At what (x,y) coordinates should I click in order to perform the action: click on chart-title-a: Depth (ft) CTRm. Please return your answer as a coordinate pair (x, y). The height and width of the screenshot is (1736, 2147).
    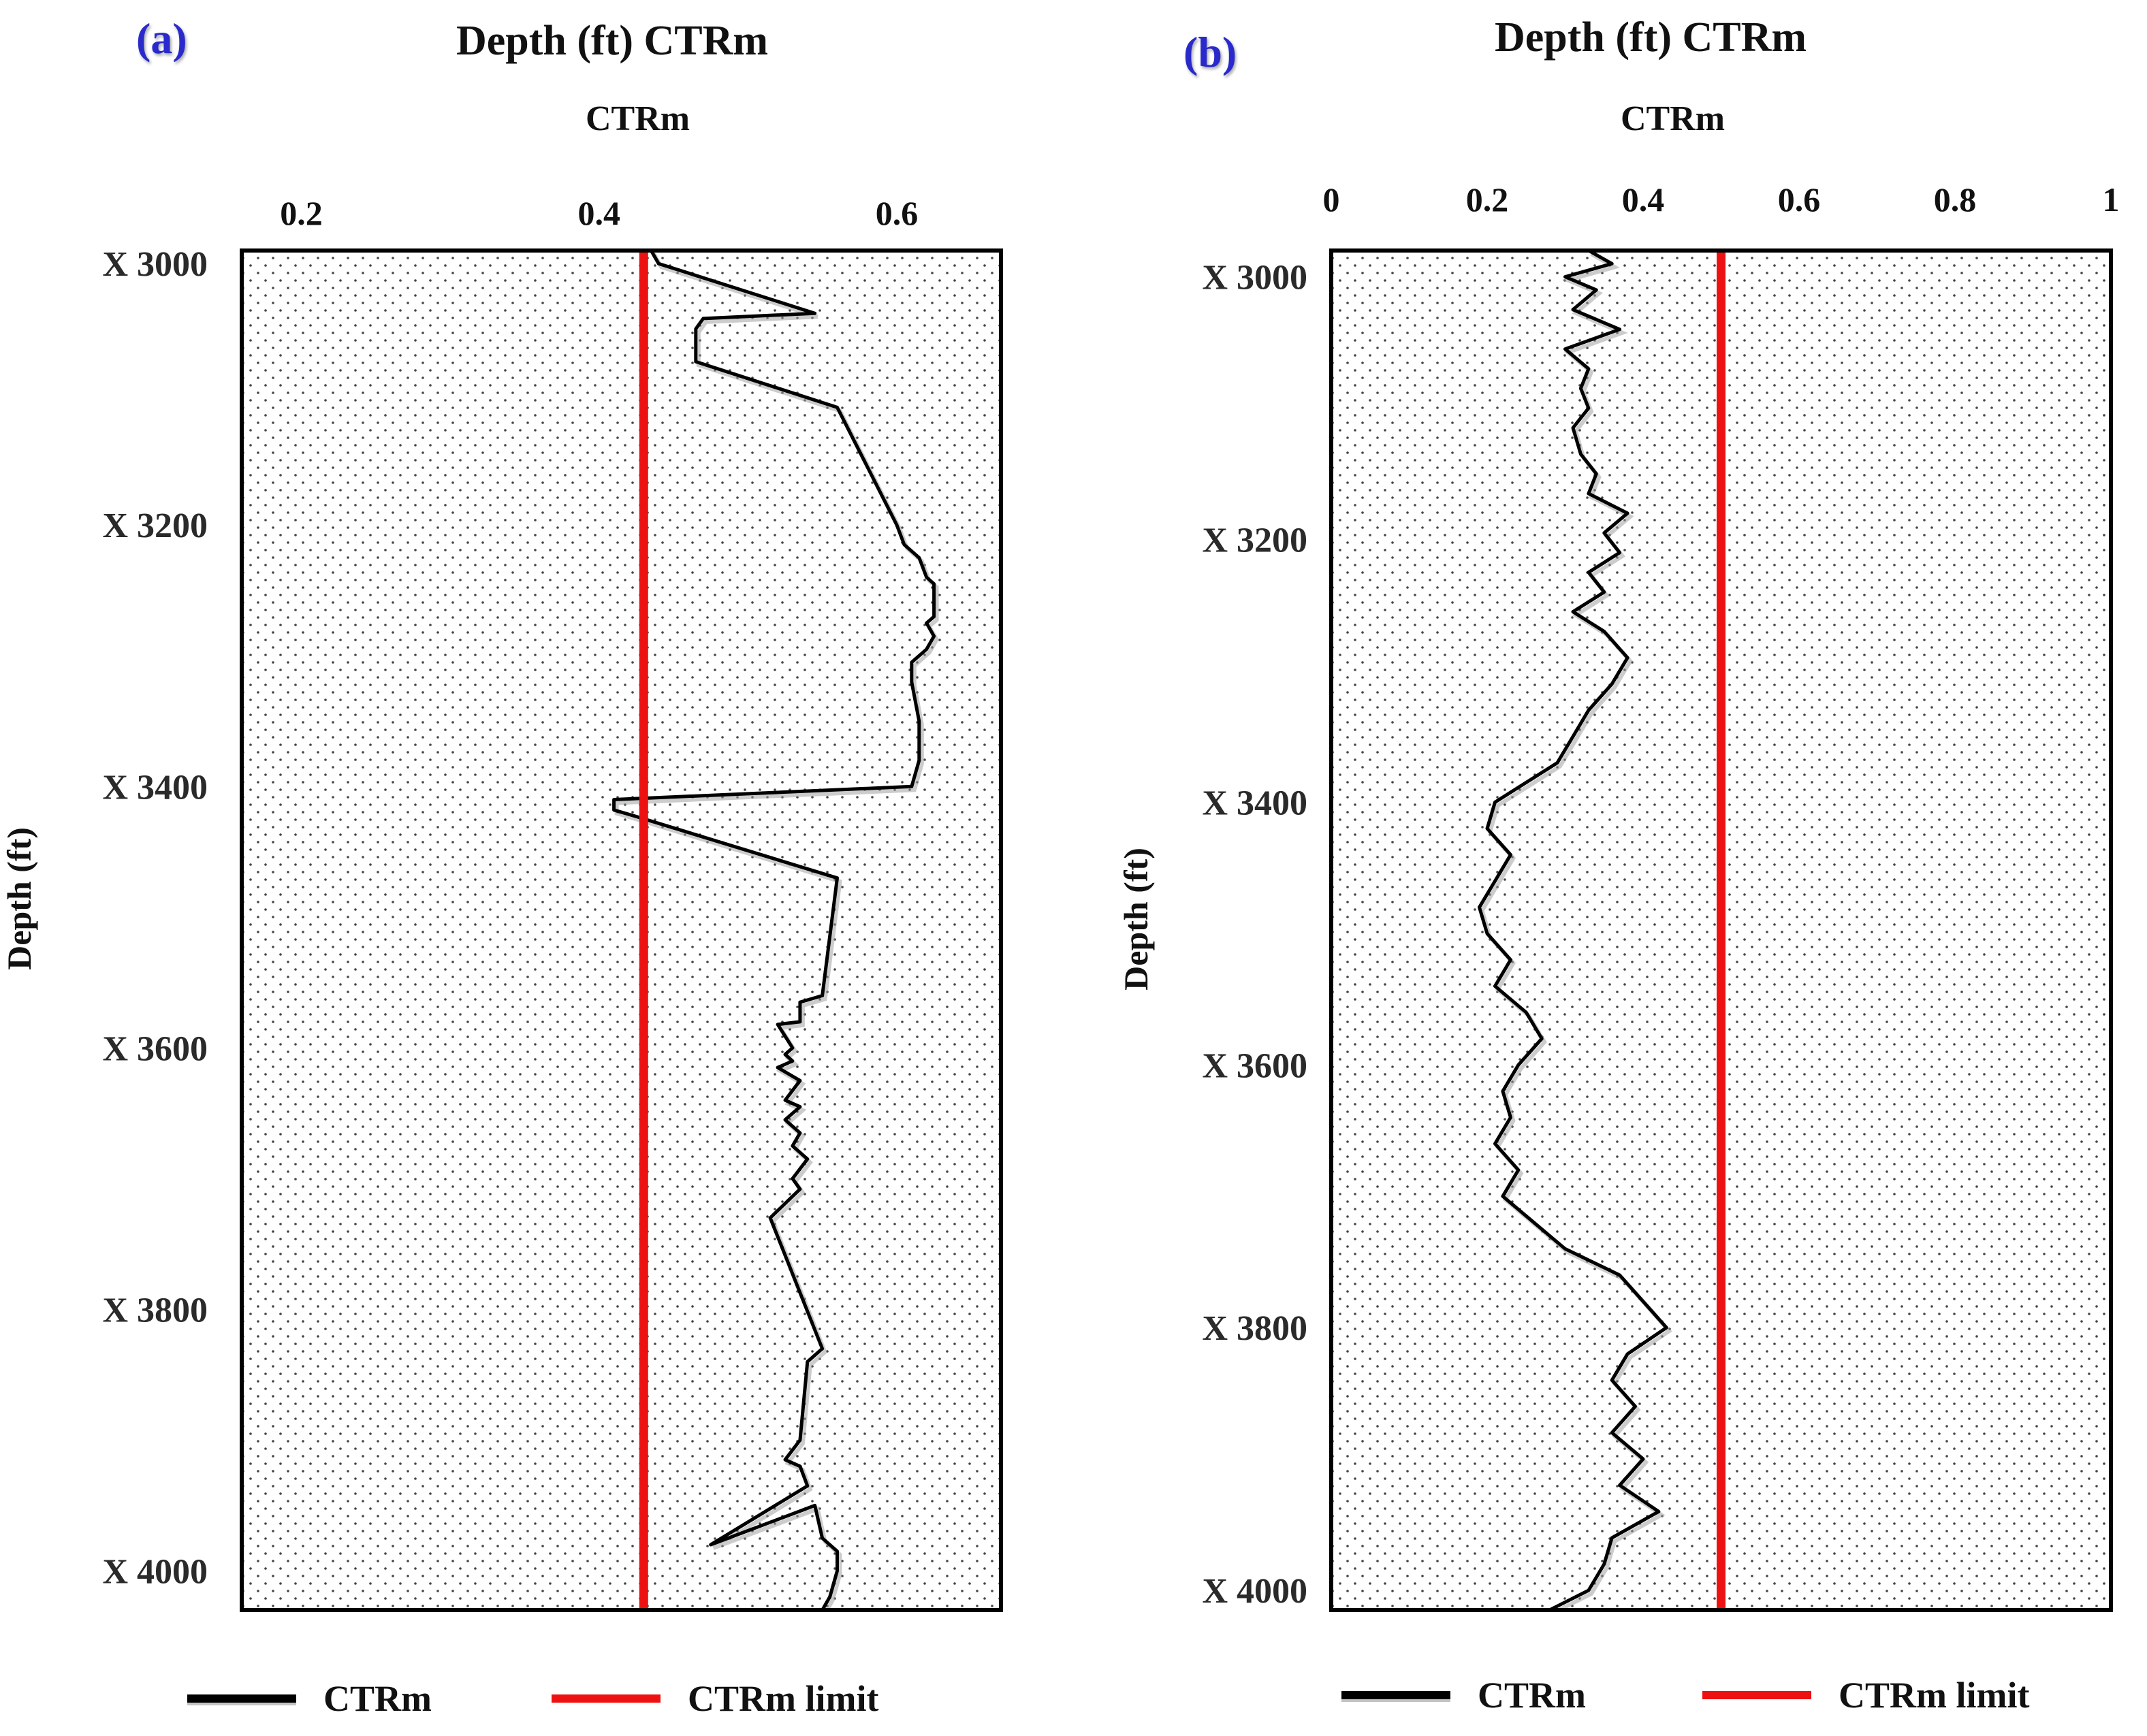
    Looking at the image, I should click on (612, 41).